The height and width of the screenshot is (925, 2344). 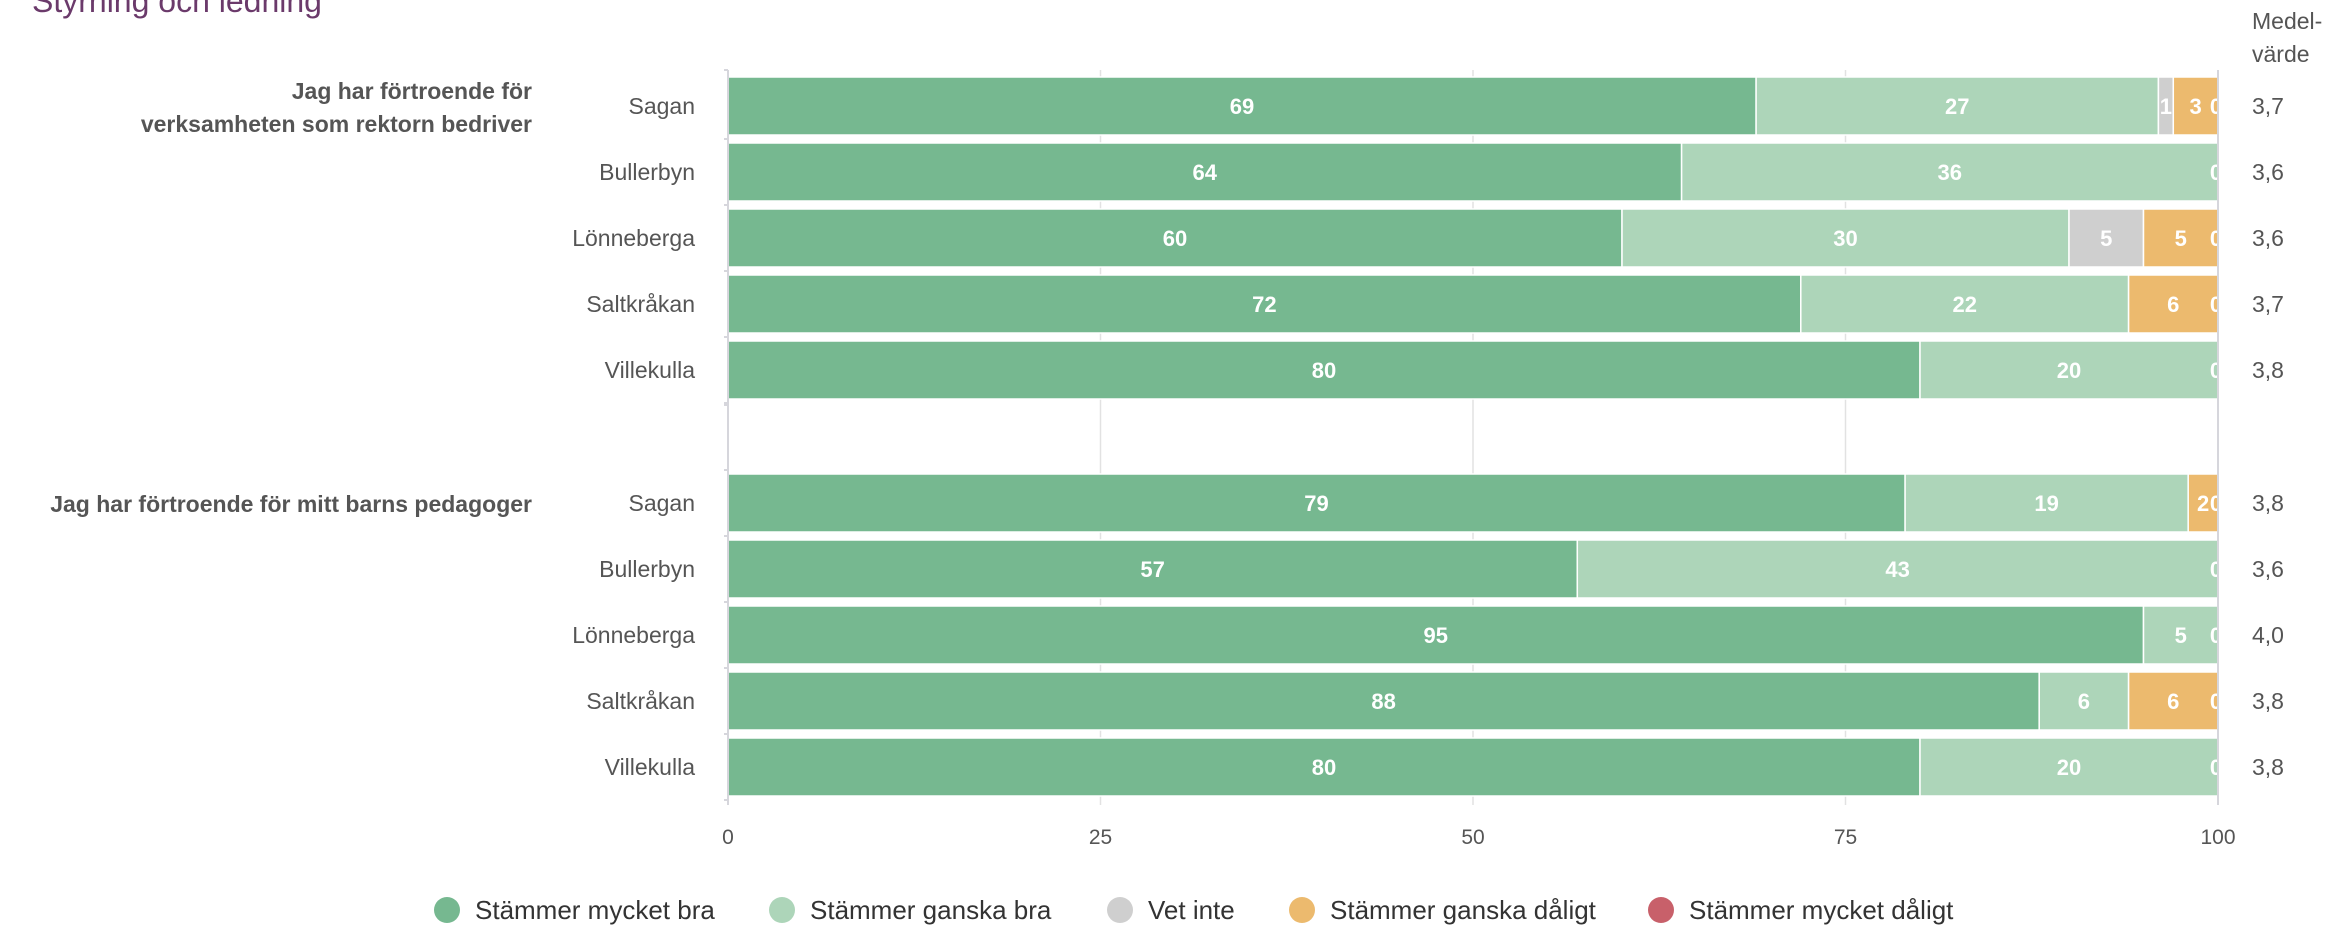 What do you see at coordinates (177, 9) in the screenshot?
I see `chart-title: Styrning och ledning` at bounding box center [177, 9].